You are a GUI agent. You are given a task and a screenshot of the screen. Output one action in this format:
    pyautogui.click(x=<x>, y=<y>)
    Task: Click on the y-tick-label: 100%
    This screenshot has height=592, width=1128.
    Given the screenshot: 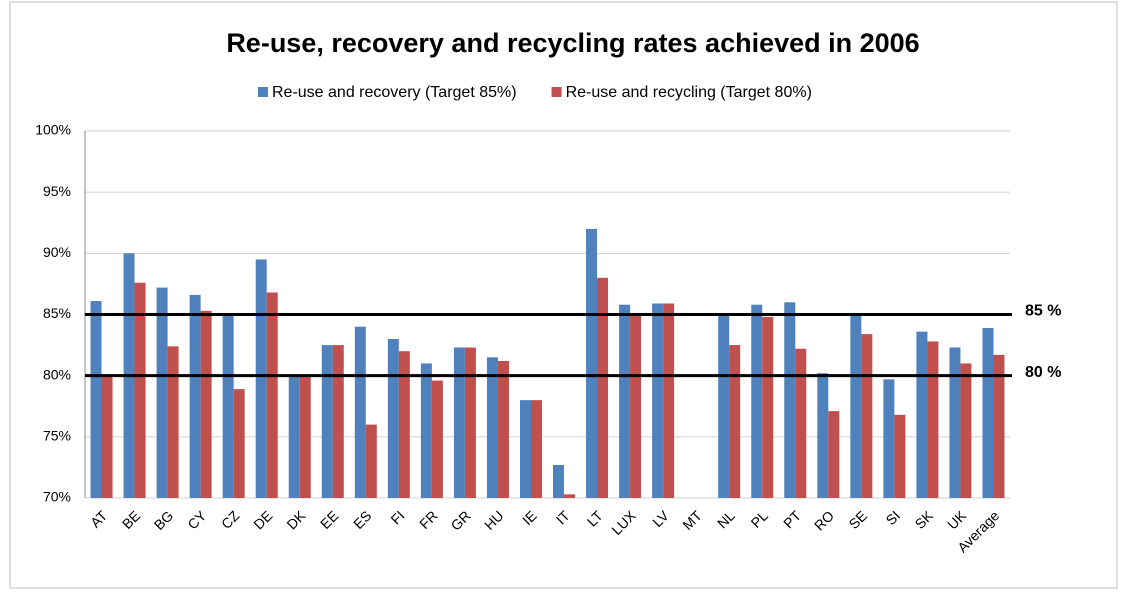 What is the action you would take?
    pyautogui.click(x=53, y=130)
    